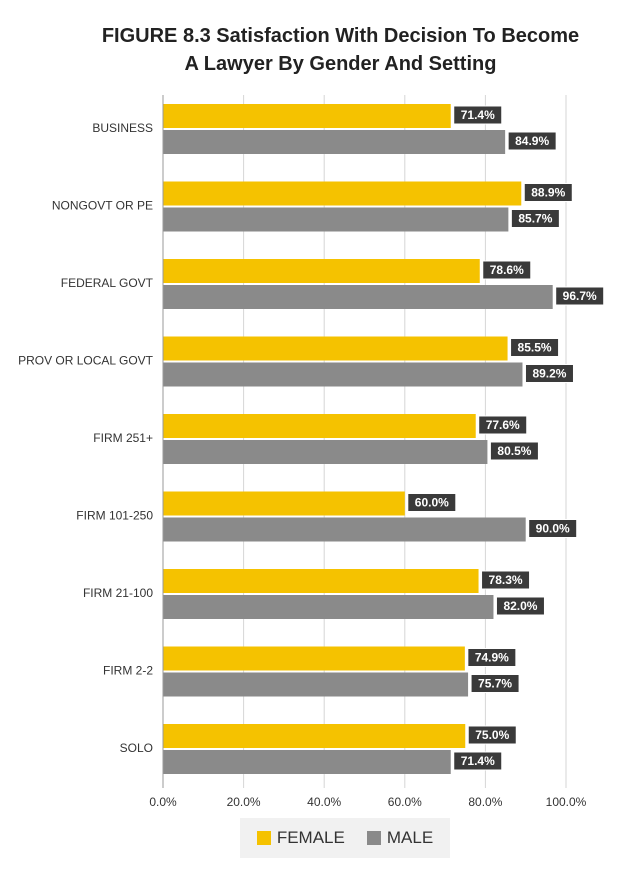 The width and height of the screenshot is (621, 871). What do you see at coordinates (102, 206) in the screenshot?
I see `category-label: NONGOVT OR PE` at bounding box center [102, 206].